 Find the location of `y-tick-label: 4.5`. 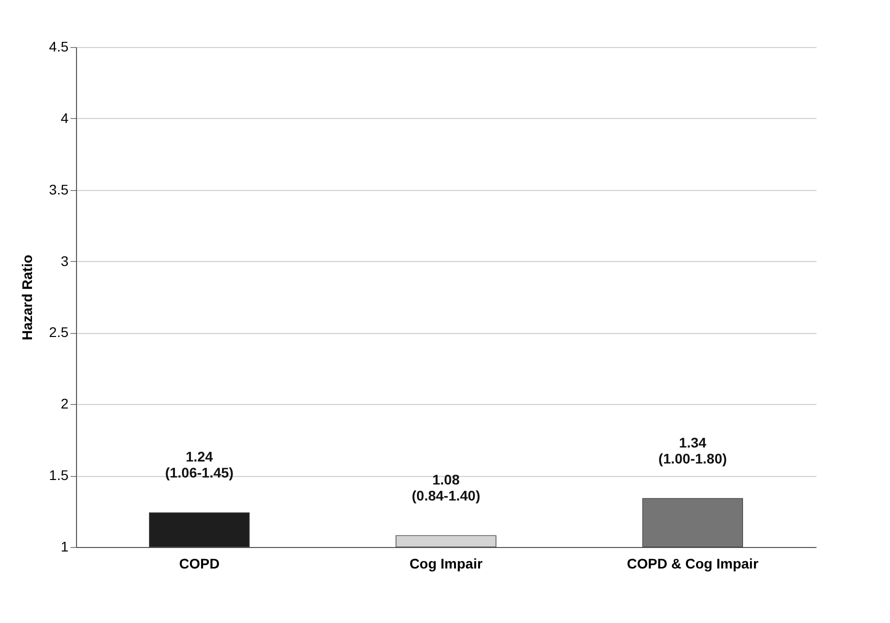

y-tick-label: 4.5 is located at coordinates (59, 46).